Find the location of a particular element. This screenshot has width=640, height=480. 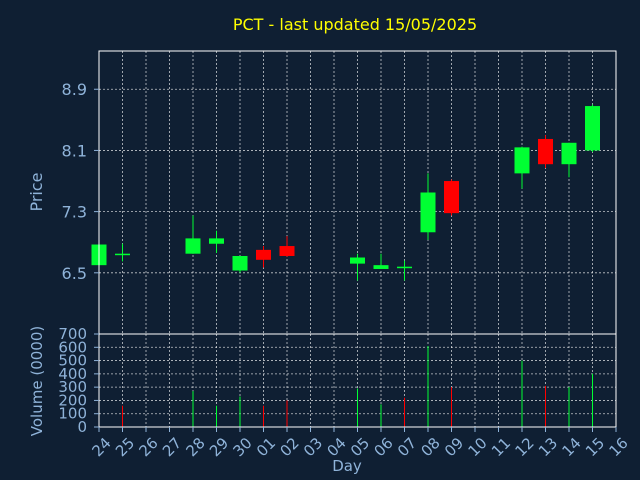

x-tick-label: 28 is located at coordinates (196, 447).